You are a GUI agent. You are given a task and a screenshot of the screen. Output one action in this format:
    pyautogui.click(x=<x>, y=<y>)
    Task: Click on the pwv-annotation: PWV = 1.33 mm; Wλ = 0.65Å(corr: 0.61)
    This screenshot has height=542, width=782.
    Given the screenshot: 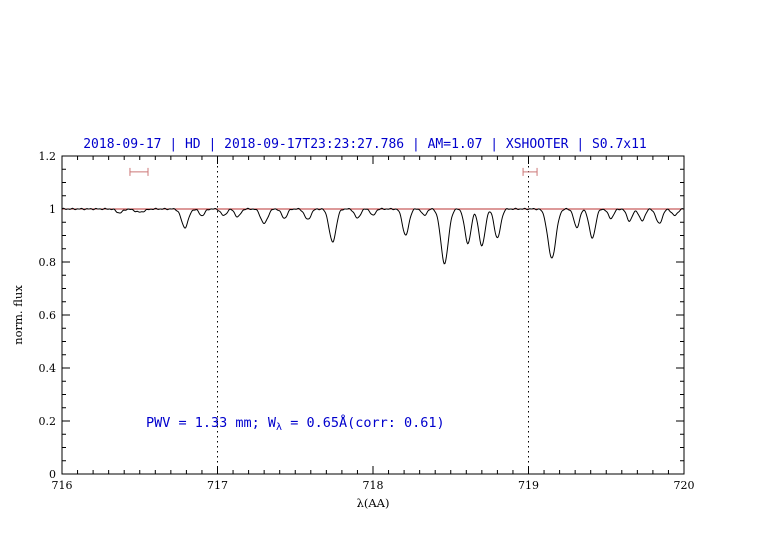 What is the action you would take?
    pyautogui.click(x=295, y=423)
    